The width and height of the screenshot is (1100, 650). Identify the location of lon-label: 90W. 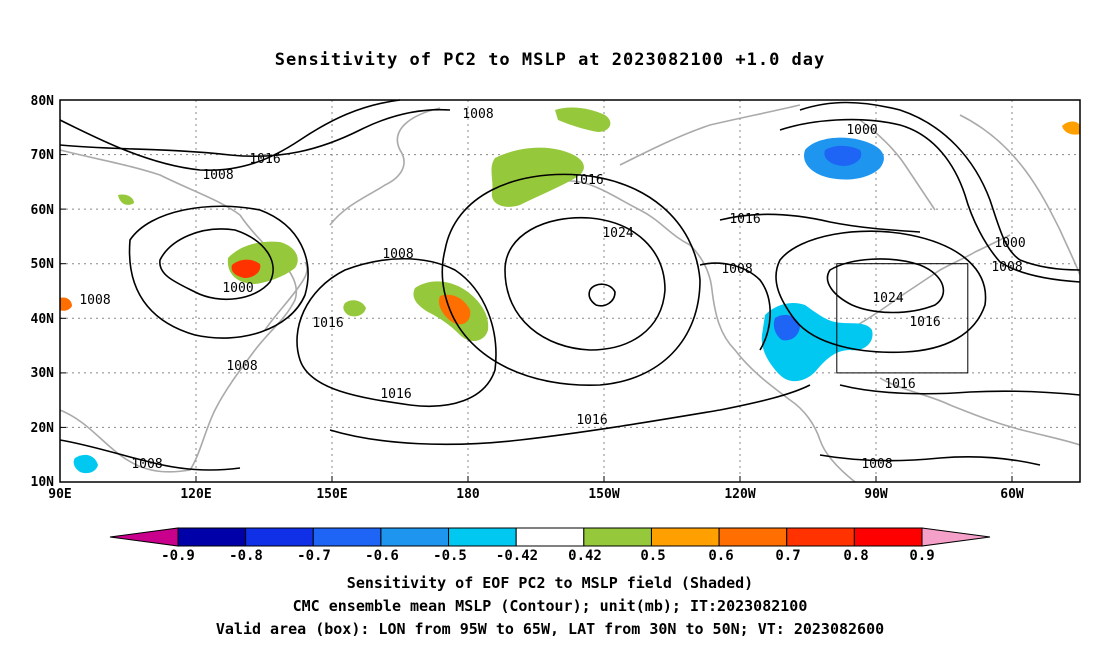
(876, 494).